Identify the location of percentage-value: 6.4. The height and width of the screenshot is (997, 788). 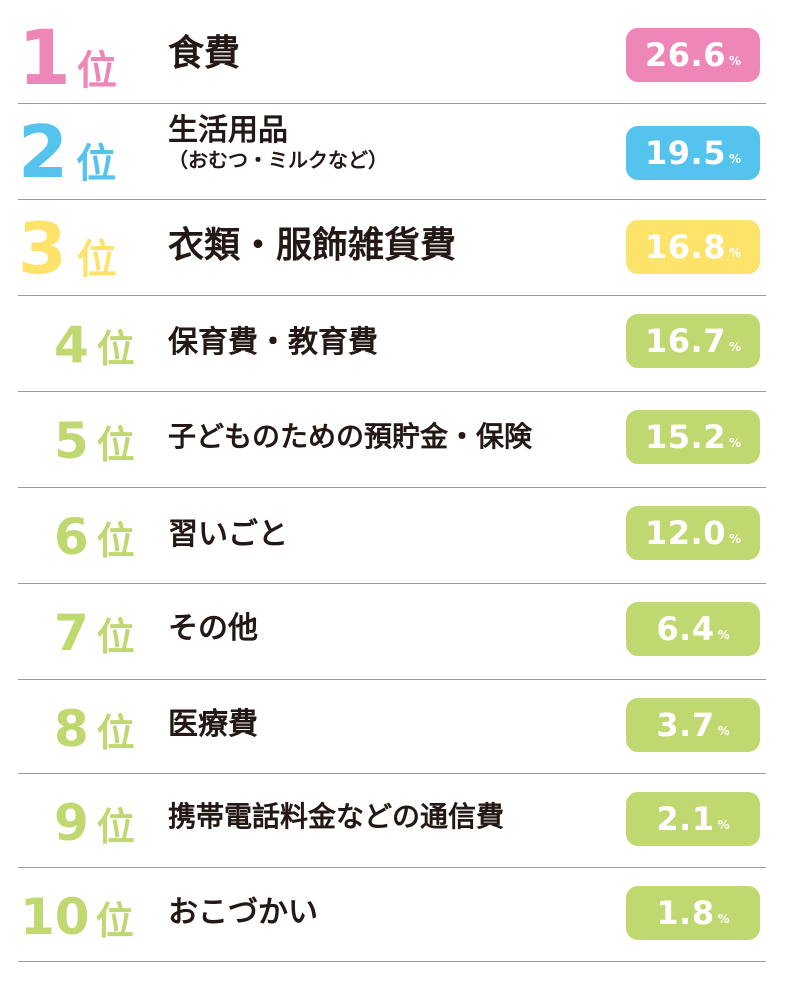
(685, 629).